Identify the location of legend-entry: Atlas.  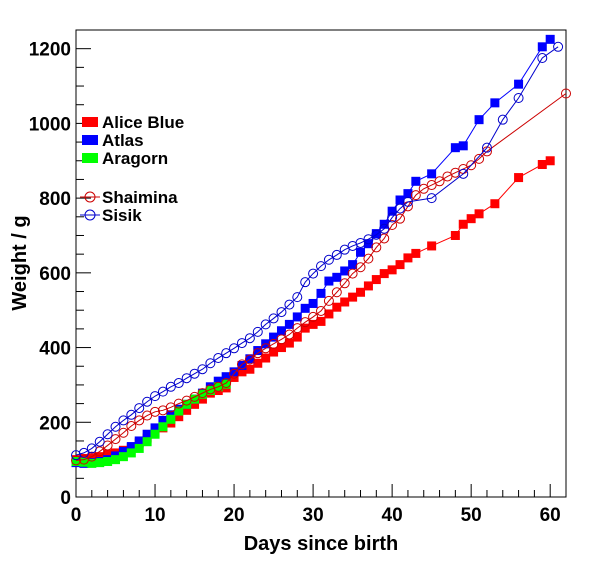
(113, 140).